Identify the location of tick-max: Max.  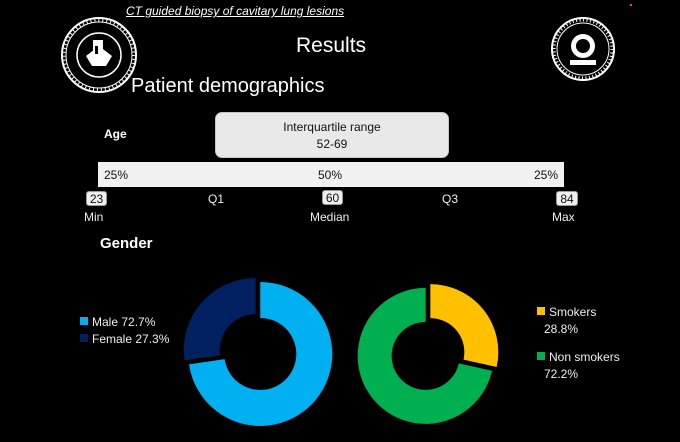
(563, 217).